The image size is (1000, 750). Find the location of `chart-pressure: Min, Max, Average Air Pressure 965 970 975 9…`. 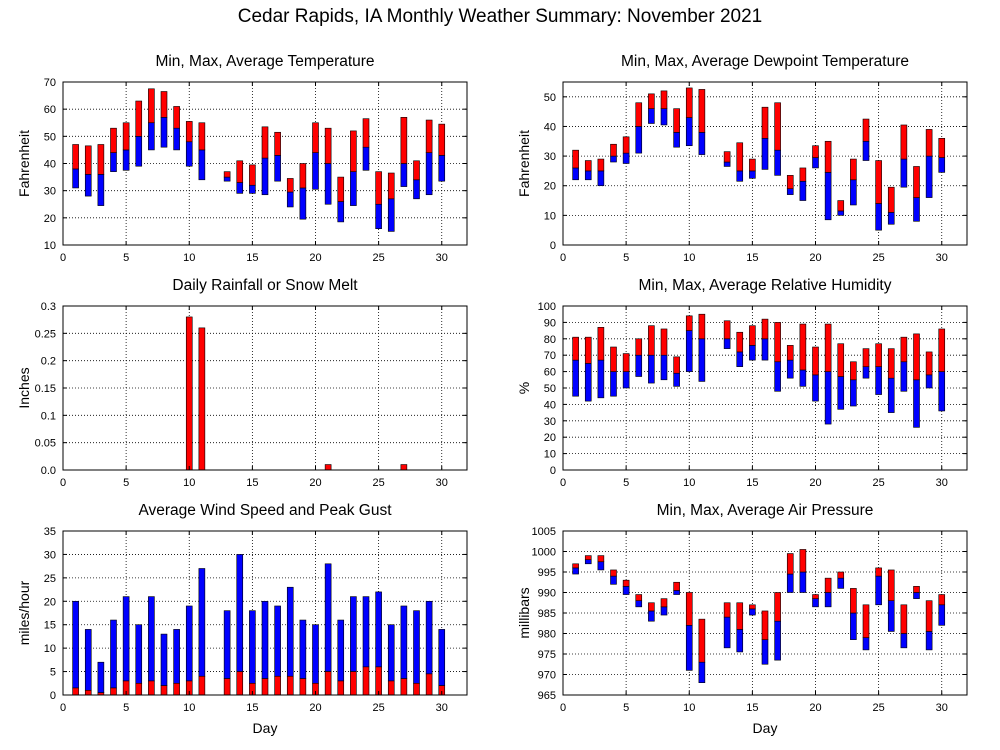

chart-pressure: Min, Max, Average Air Pressure 965 970 975 9… is located at coordinates (742, 619).